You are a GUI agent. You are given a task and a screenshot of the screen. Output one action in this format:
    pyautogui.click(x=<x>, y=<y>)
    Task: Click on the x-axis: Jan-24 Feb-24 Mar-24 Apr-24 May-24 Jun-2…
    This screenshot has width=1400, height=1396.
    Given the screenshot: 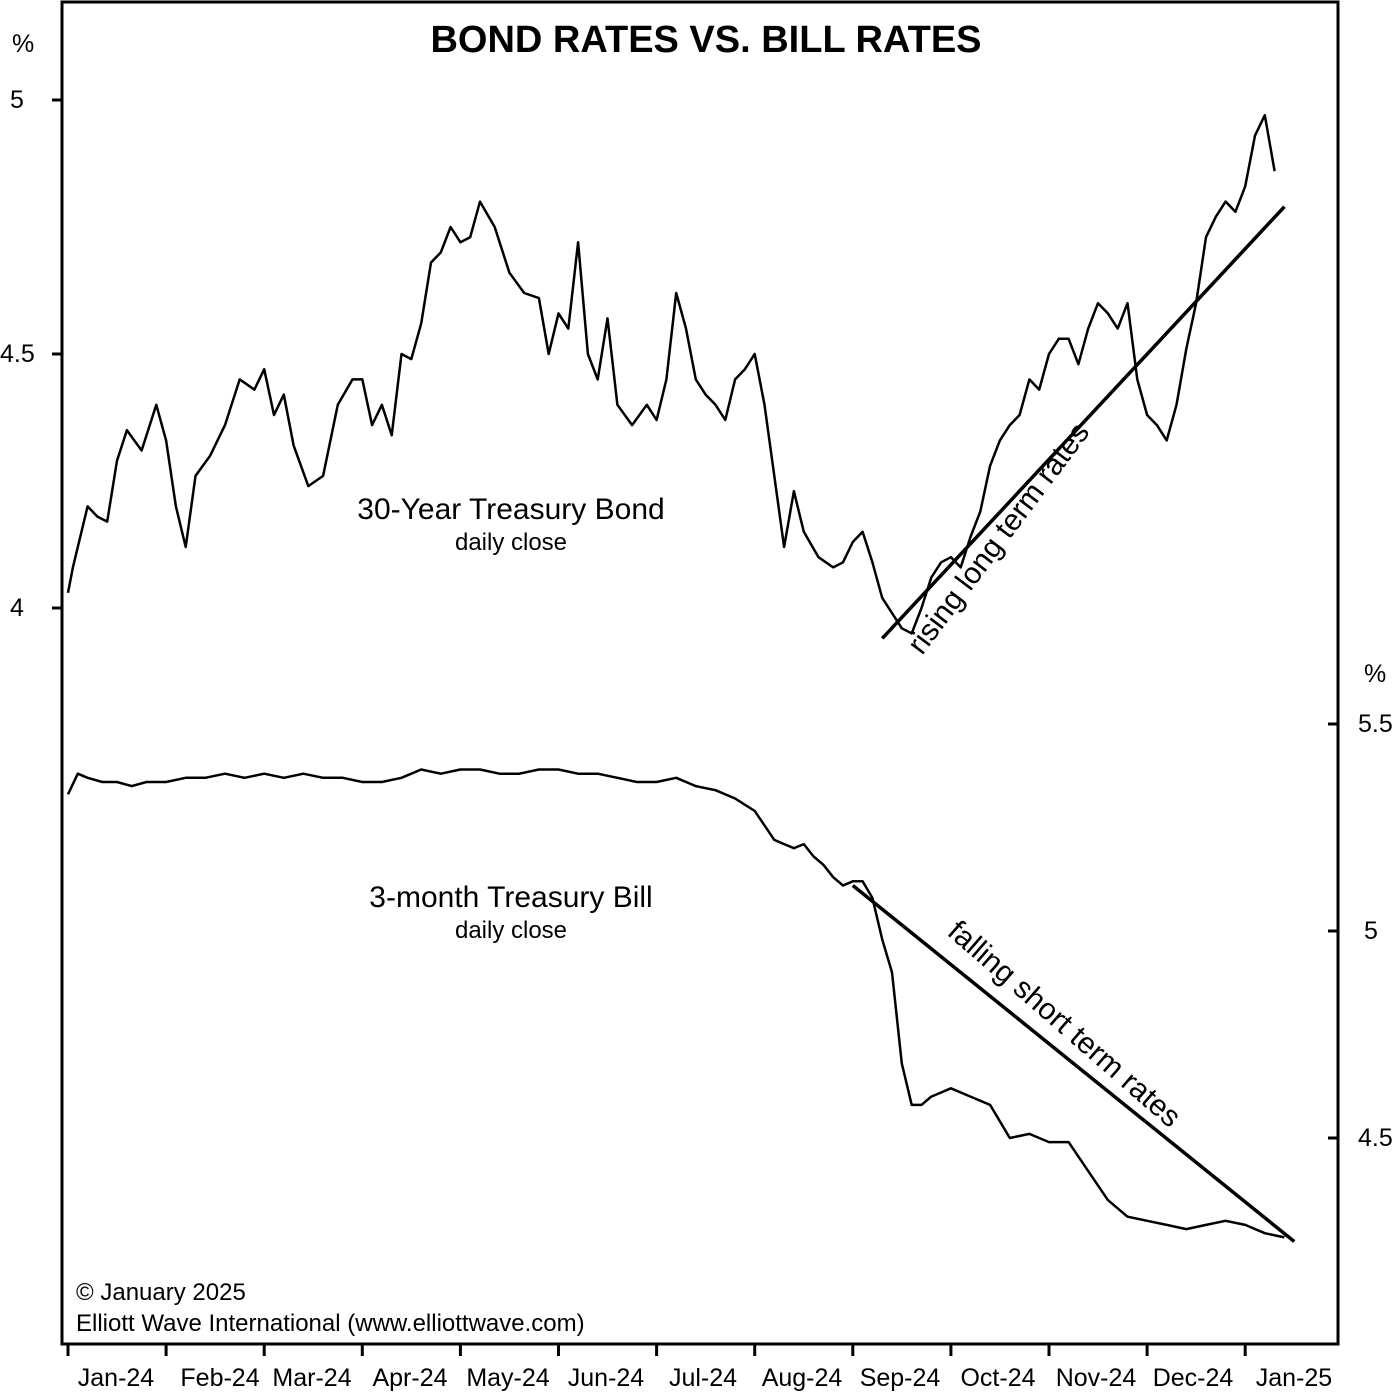 What is the action you would take?
    pyautogui.click(x=705, y=1378)
    